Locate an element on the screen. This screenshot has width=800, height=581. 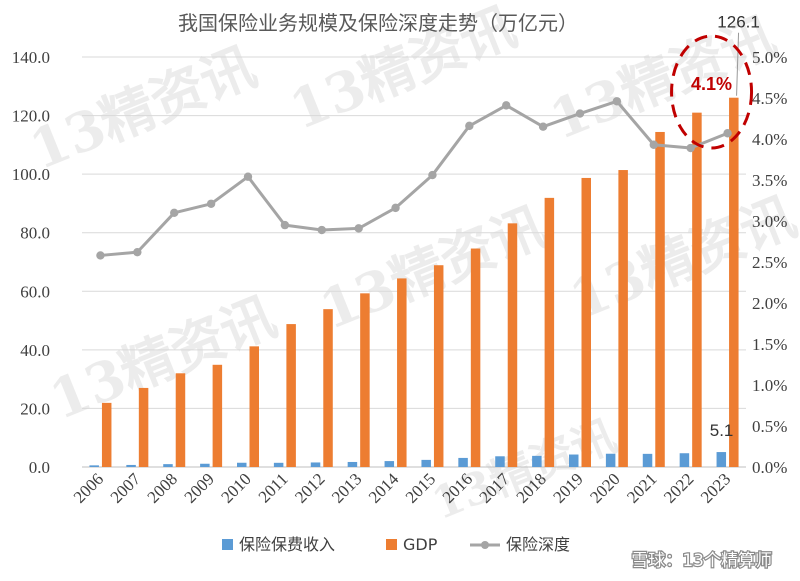
y-right-tick-label: 2.5% is located at coordinates (769, 262).